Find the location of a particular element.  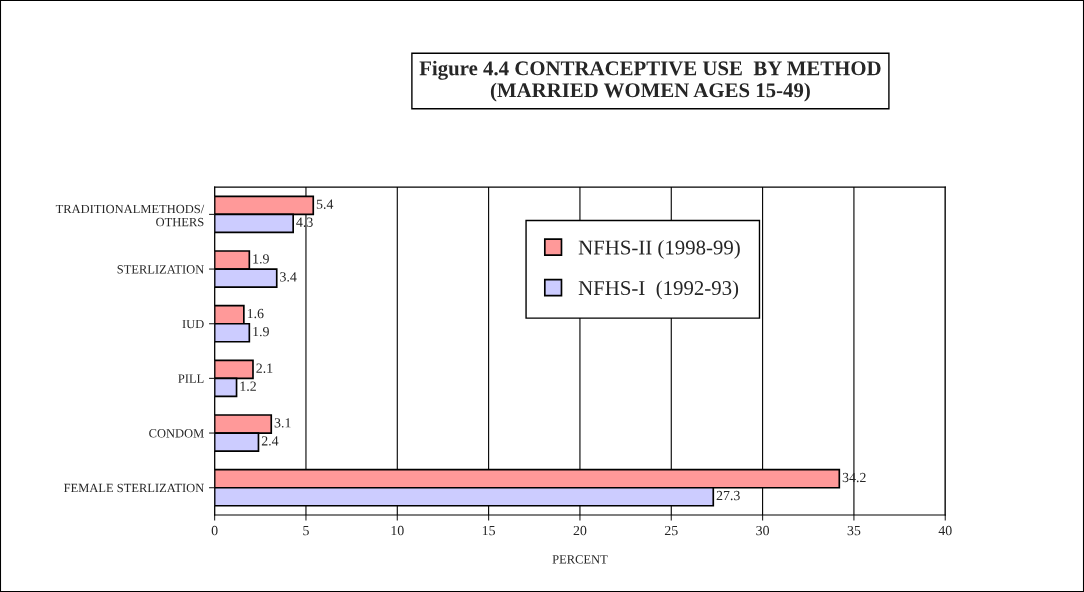

x-tick-label: 20 is located at coordinates (580, 530).